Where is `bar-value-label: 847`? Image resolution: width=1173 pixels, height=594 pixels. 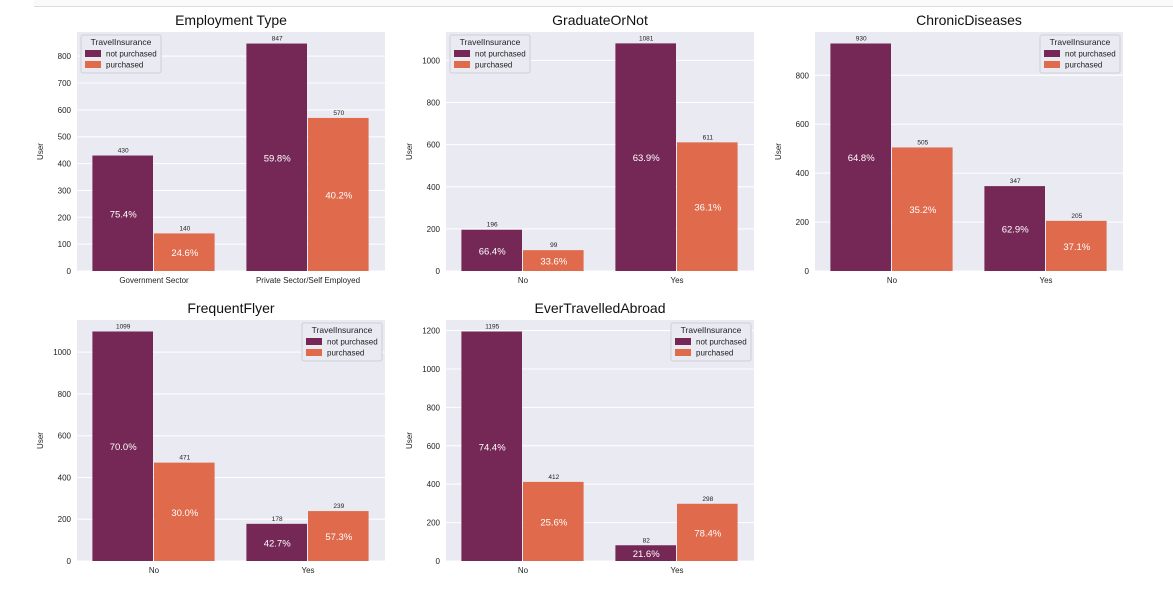
bar-value-label: 847 is located at coordinates (277, 39).